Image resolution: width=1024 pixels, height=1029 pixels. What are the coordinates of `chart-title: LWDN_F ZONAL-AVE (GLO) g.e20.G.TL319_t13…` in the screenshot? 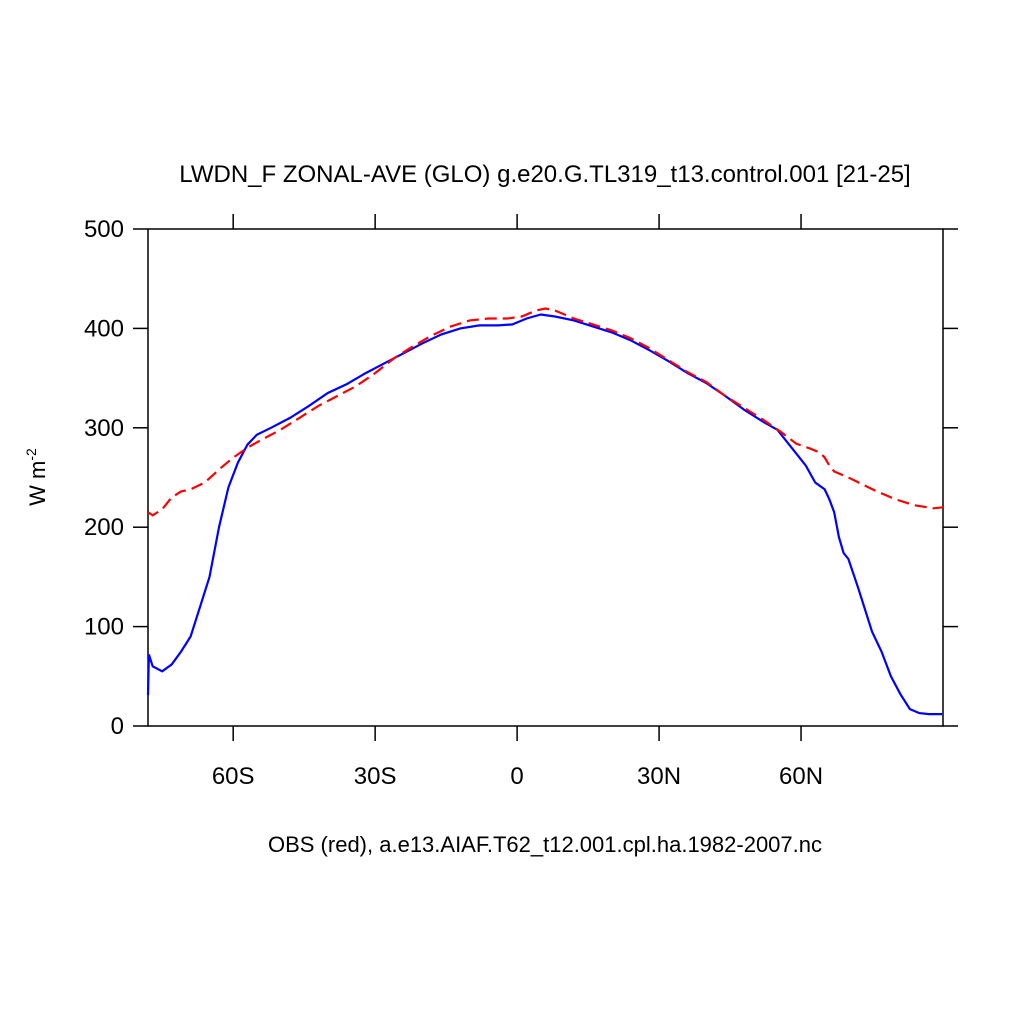 It's located at (544, 174).